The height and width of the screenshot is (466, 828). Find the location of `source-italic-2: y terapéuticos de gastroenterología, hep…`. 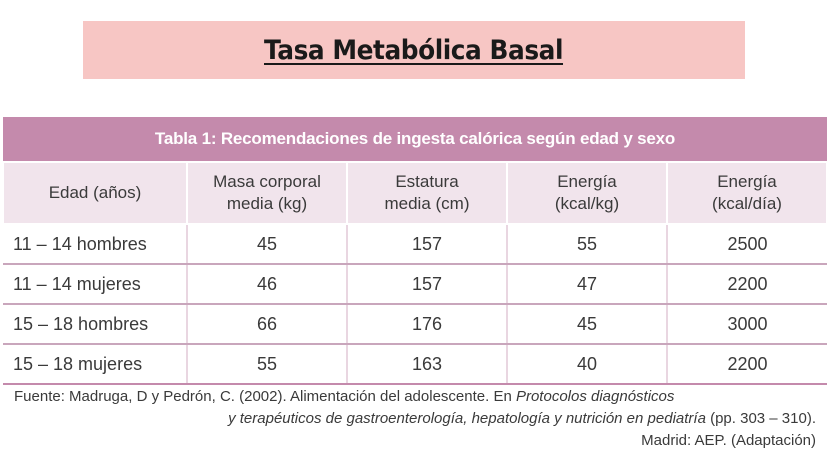

source-italic-2: y terapéuticos de gastroenterología, hep… is located at coordinates (467, 418).